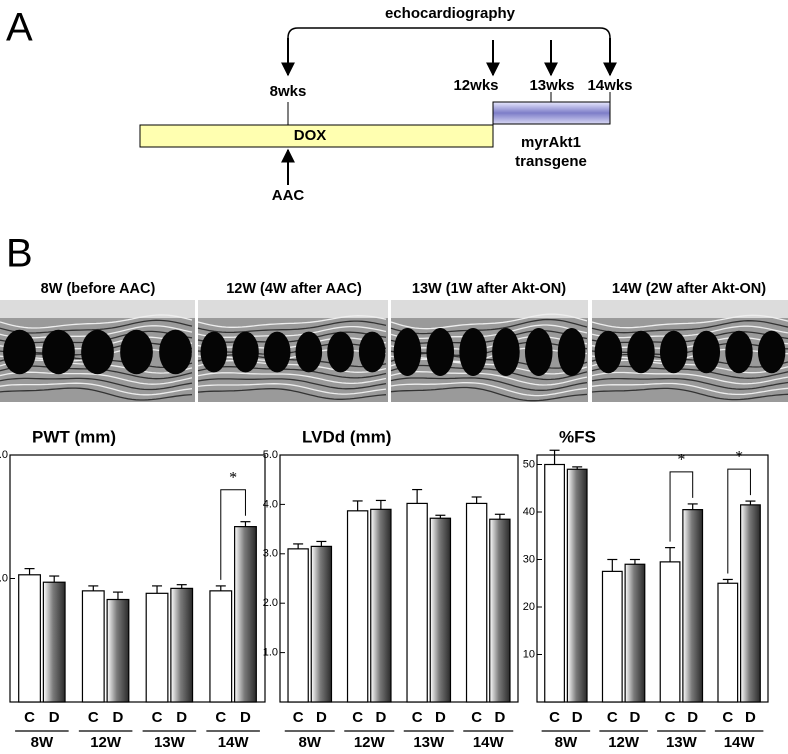 Image resolution: width=788 pixels, height=754 pixels. Describe the element at coordinates (689, 289) in the screenshot. I see `image-label: 14W (2W after Akt-ON)` at that location.